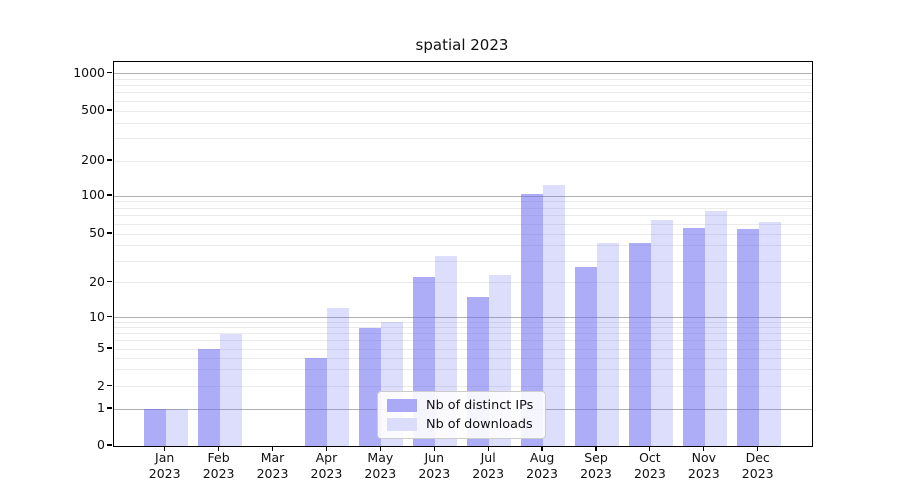 The image size is (900, 500). I want to click on bar-nb-of-distinct-ips-oct, so click(639, 344).